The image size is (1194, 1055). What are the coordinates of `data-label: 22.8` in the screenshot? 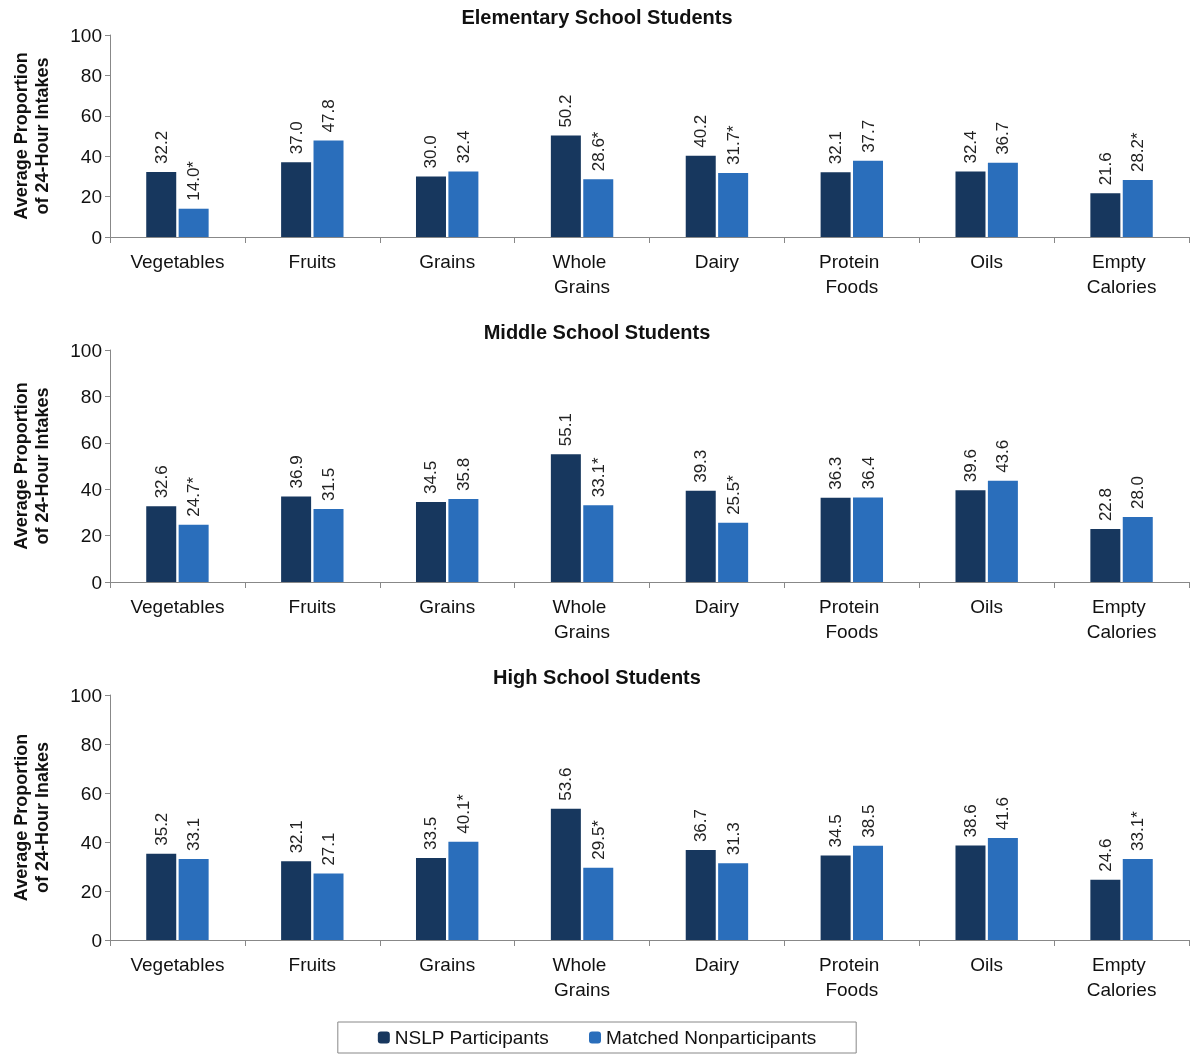 It's located at (1105, 505).